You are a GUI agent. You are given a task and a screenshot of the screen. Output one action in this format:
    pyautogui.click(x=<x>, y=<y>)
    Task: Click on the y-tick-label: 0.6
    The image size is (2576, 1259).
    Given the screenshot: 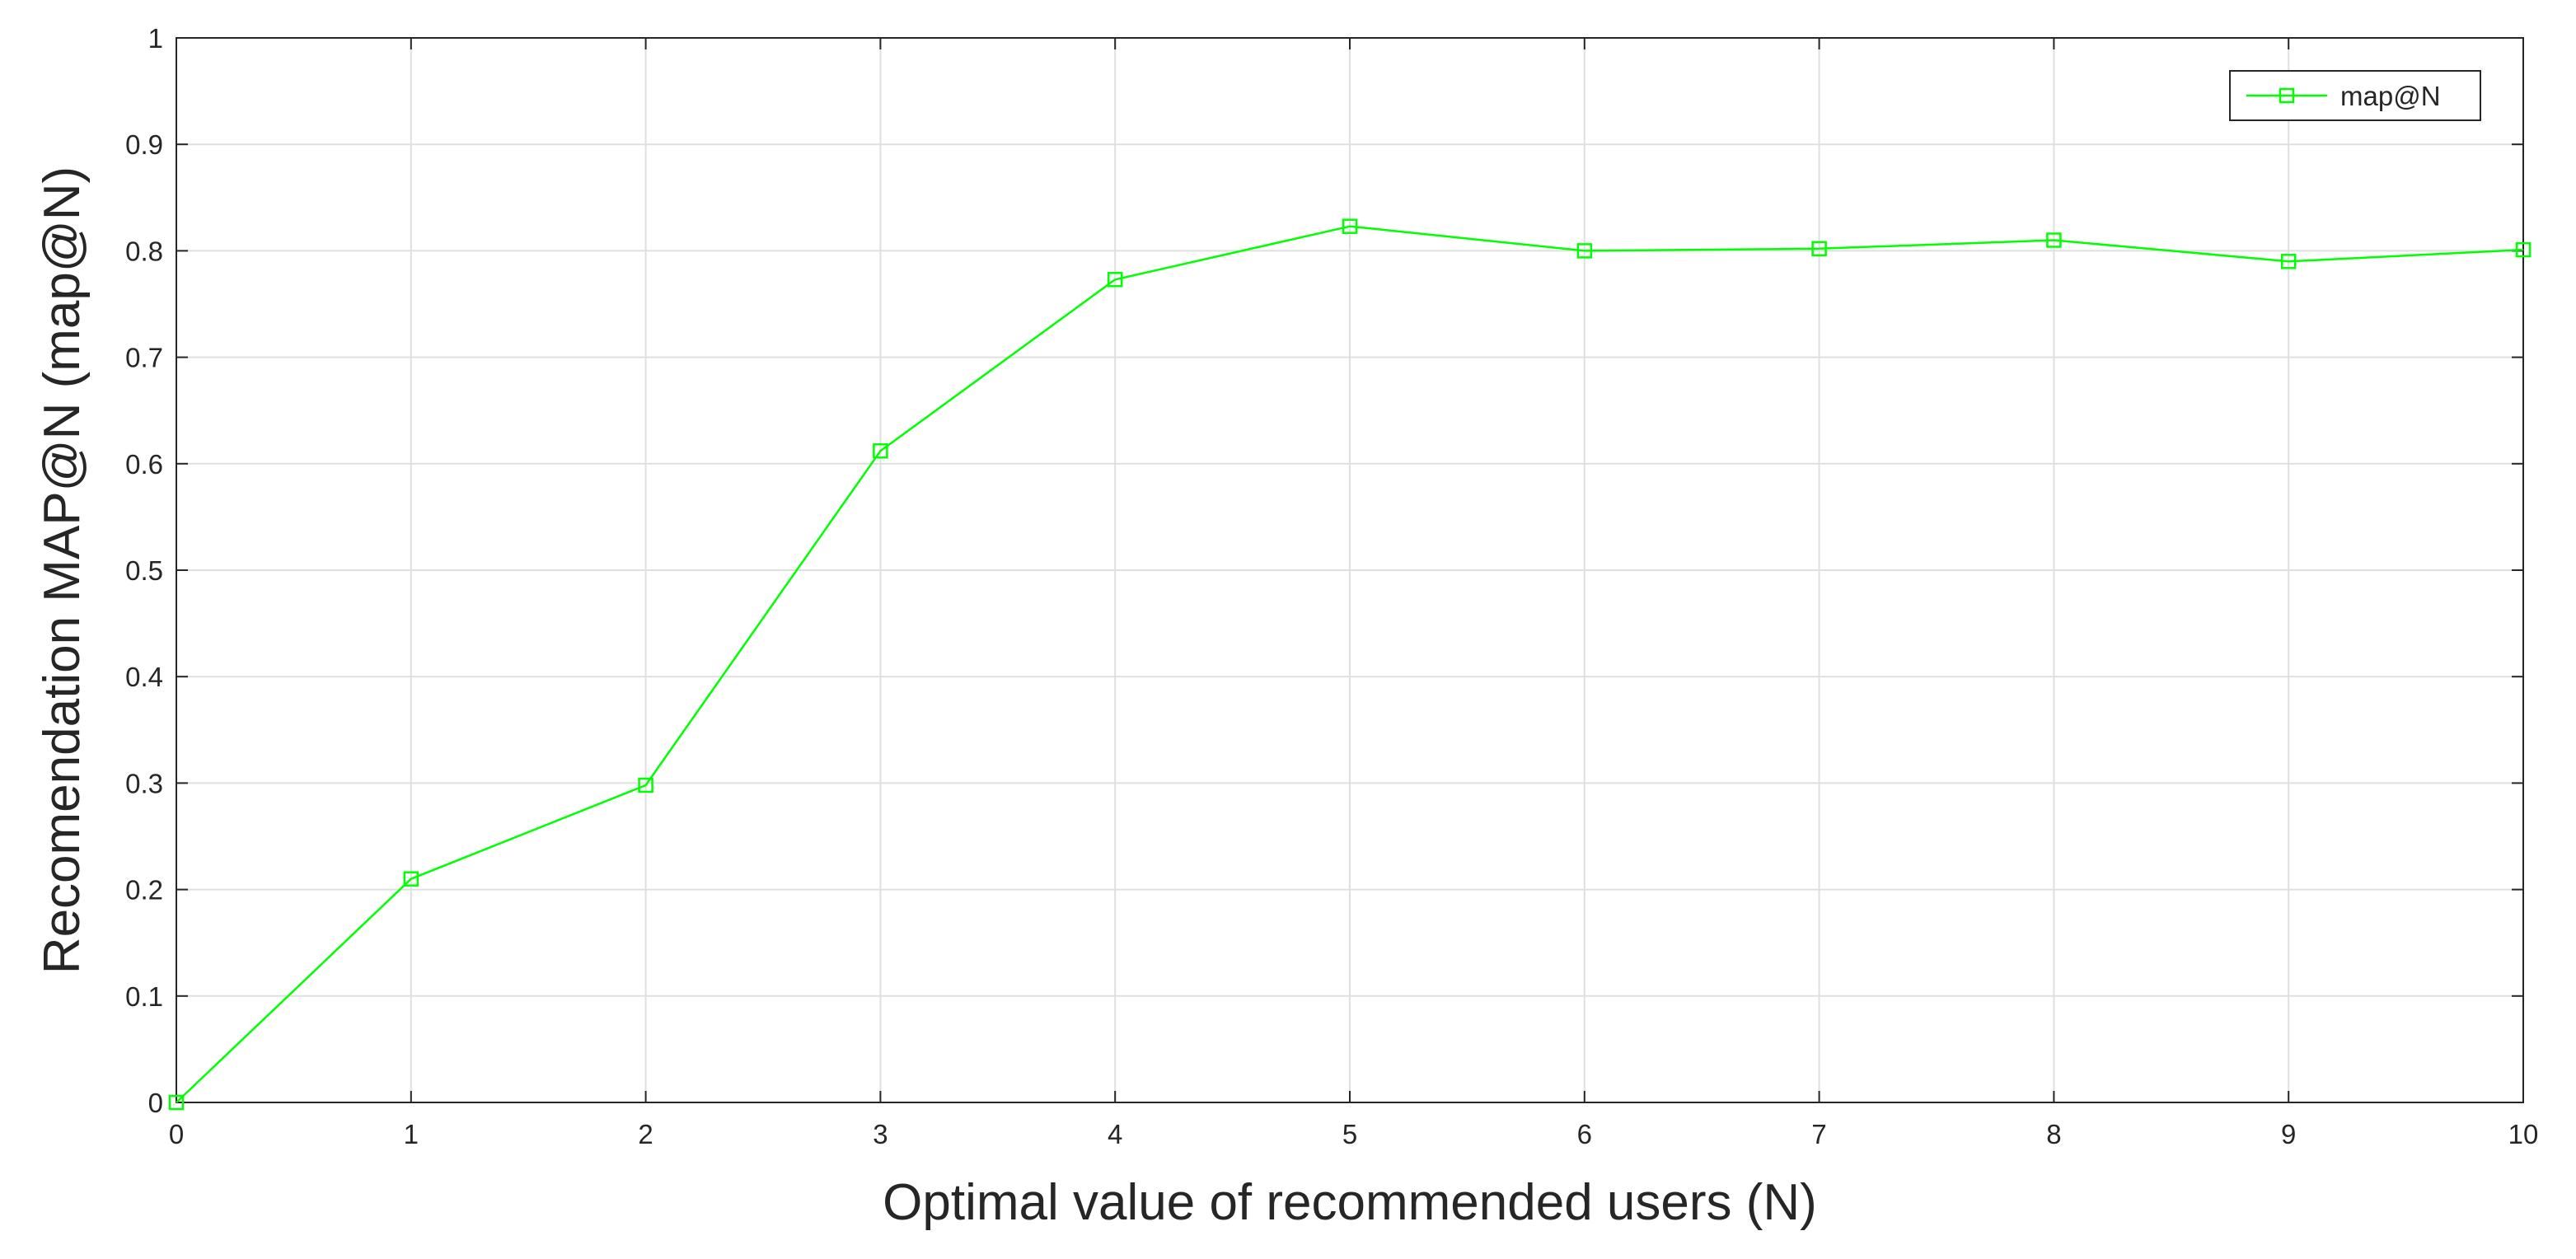 What is the action you would take?
    pyautogui.click(x=144, y=465)
    